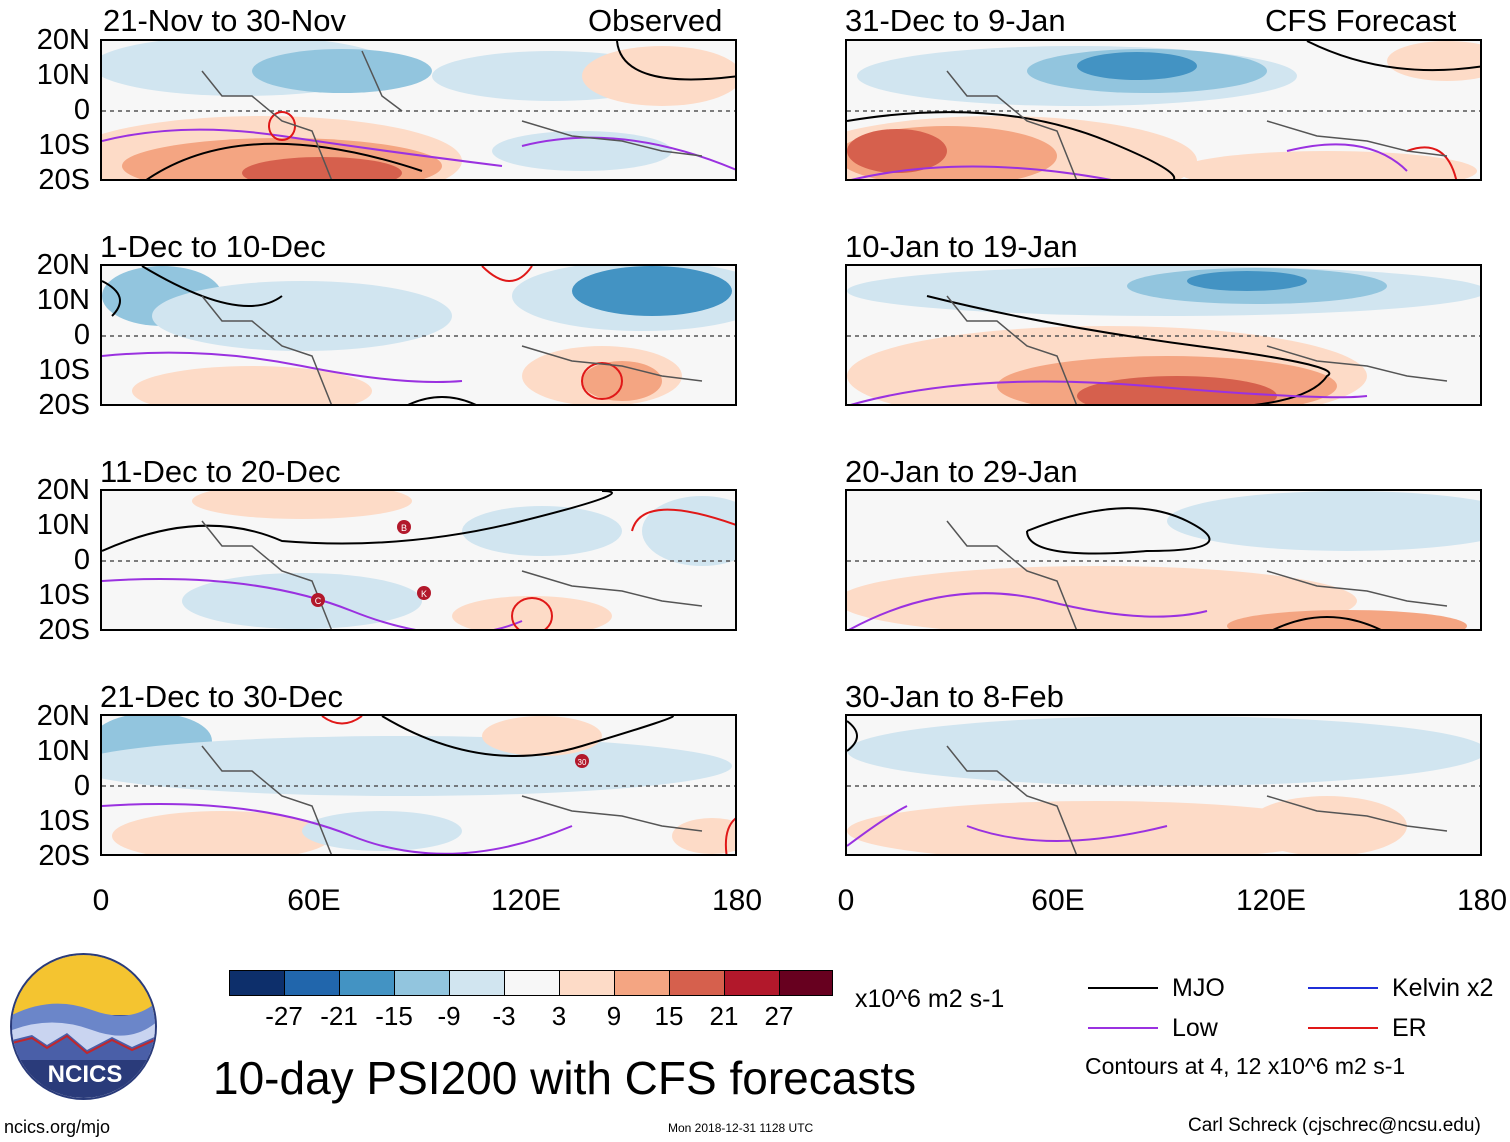  I want to click on panel-title-fc-3: 20-Jan to 29-Jan, so click(961, 471).